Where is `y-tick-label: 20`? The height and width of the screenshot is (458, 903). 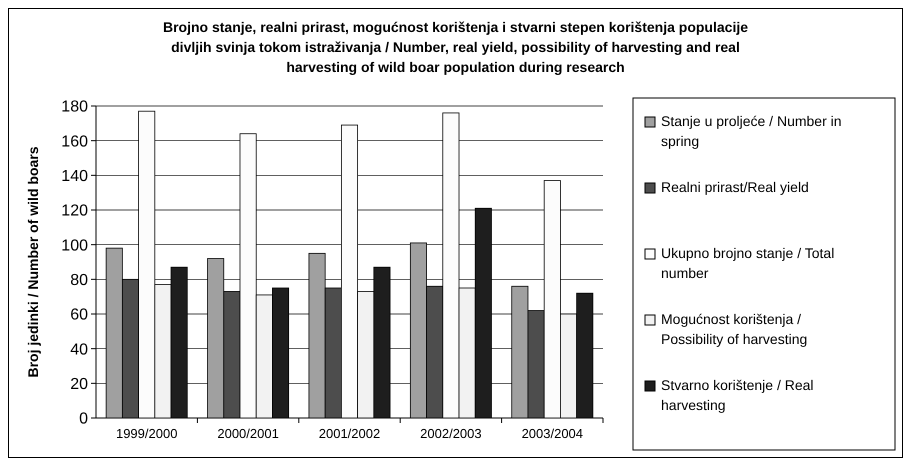
y-tick-label: 20 is located at coordinates (79, 384).